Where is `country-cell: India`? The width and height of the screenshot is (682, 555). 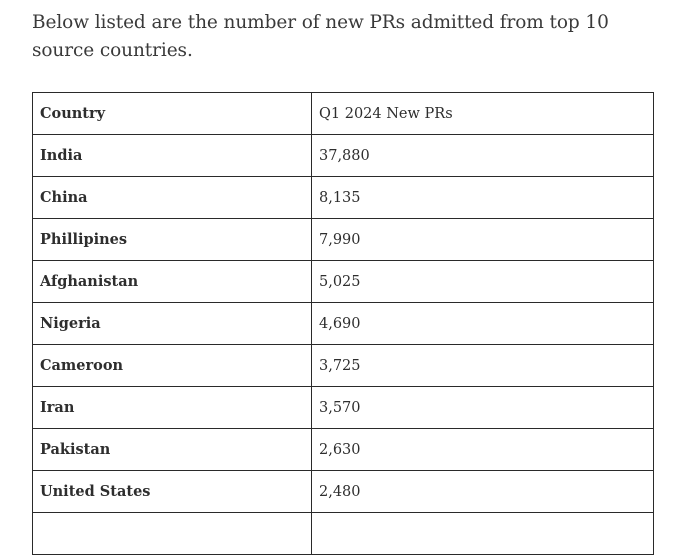 country-cell: India is located at coordinates (172, 155).